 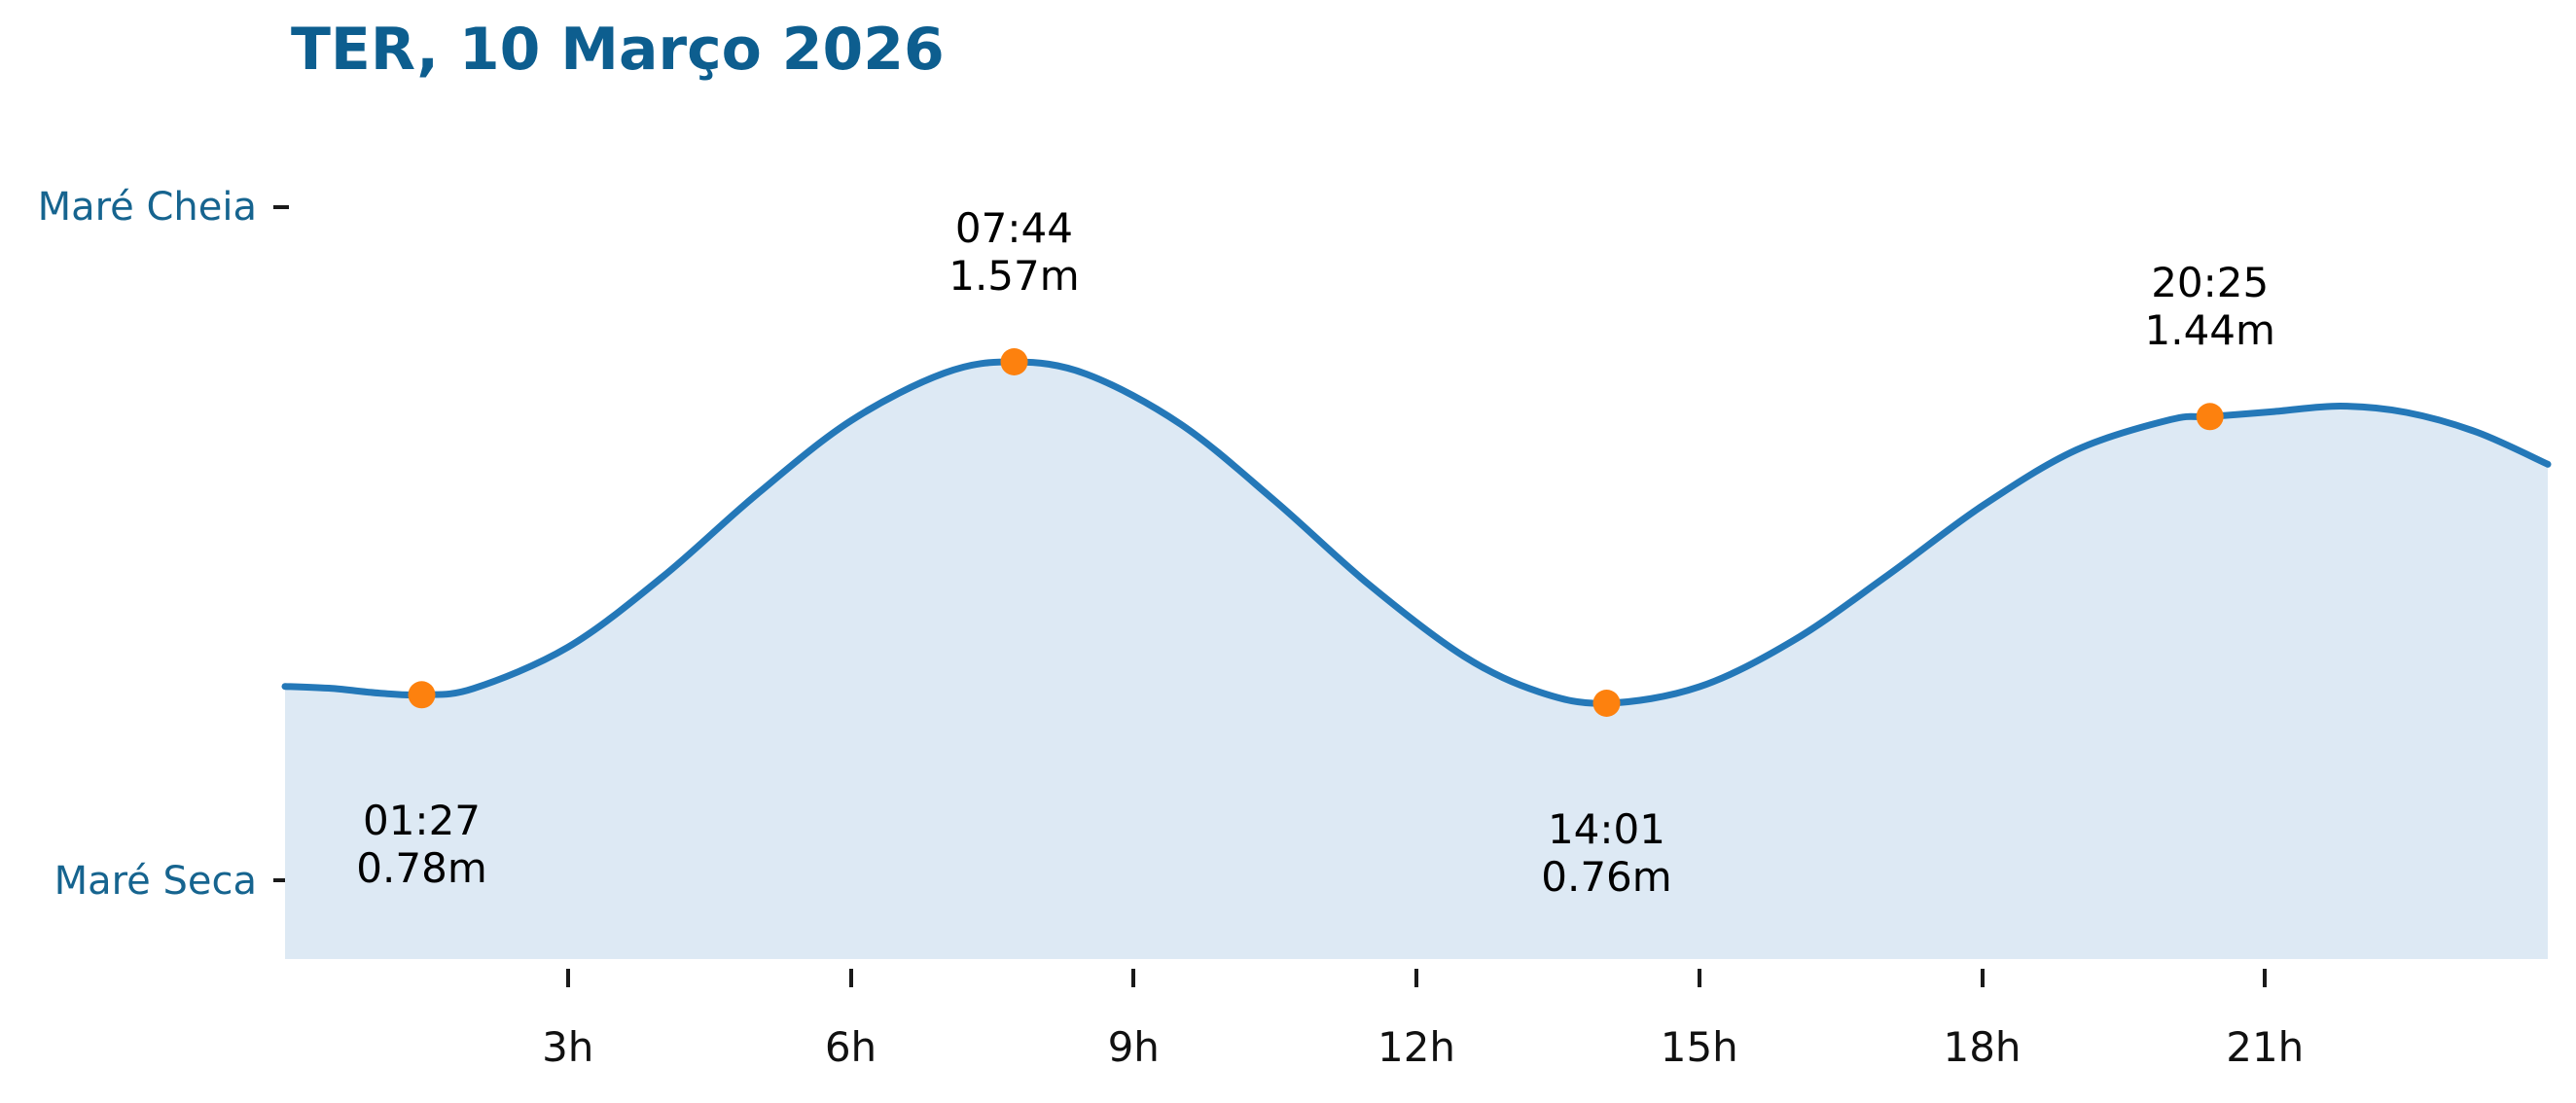 What do you see at coordinates (155, 881) in the screenshot?
I see `y-axis-label-low-tide: Maré Seca` at bounding box center [155, 881].